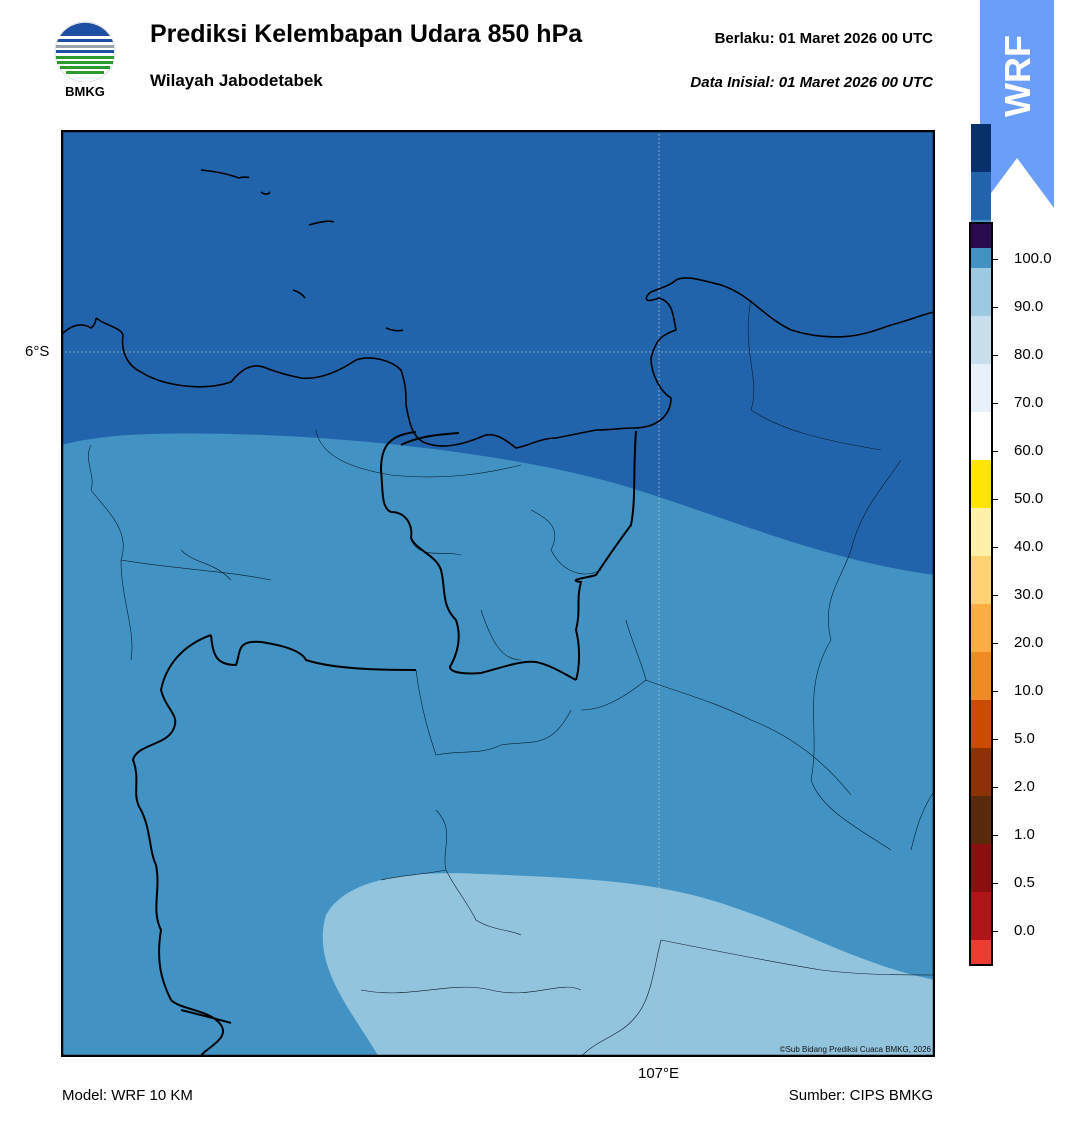 This screenshot has width=1081, height=1128. What do you see at coordinates (1029, 306) in the screenshot?
I see `colorbar-tick-label: 90.0` at bounding box center [1029, 306].